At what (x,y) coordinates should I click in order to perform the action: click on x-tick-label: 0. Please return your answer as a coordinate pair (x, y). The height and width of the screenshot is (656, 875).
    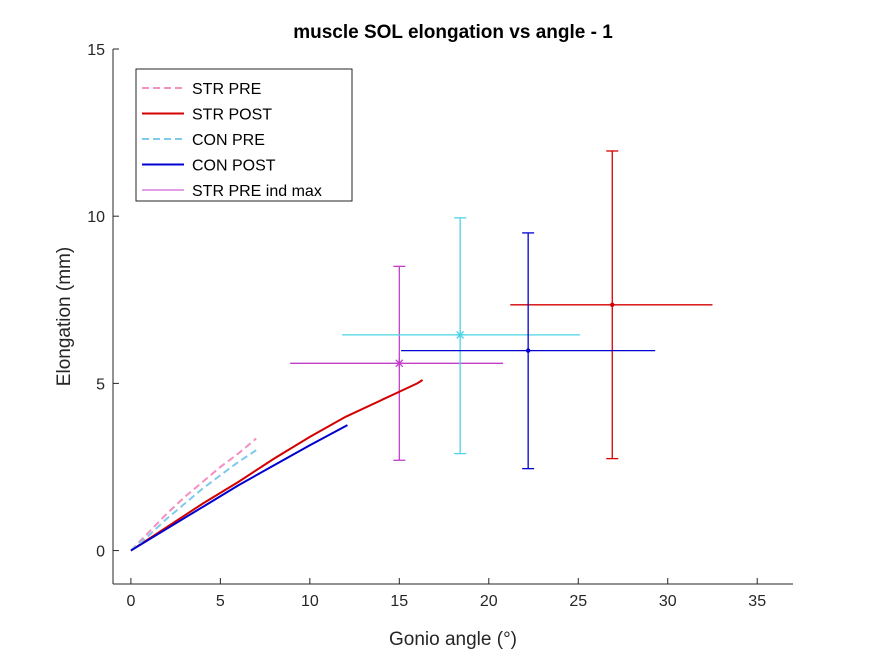
    Looking at the image, I should click on (130, 601).